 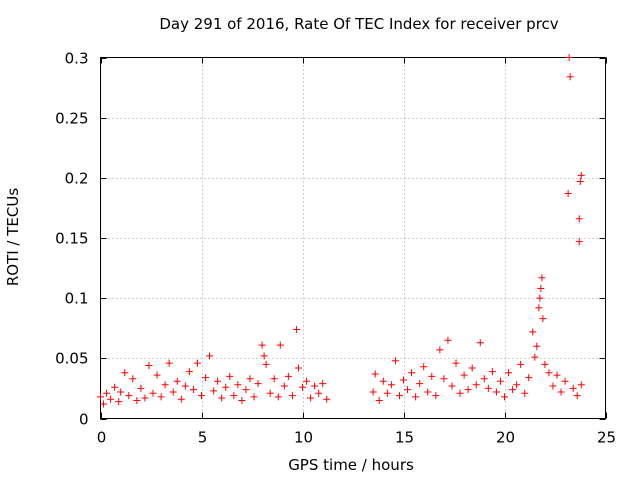 What do you see at coordinates (505, 438) in the screenshot?
I see `x-tick-label: 20` at bounding box center [505, 438].